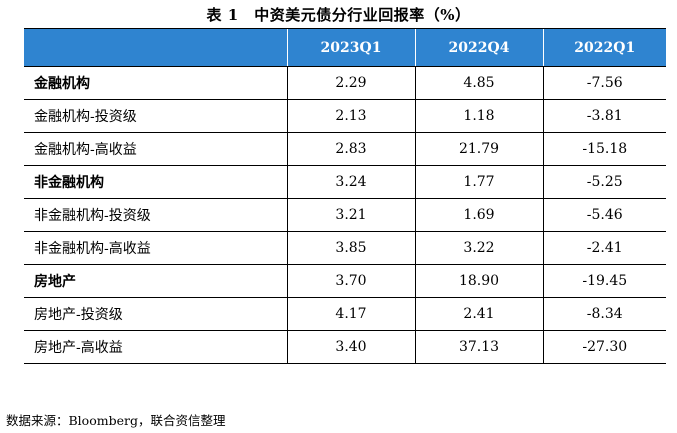 This screenshot has width=677, height=433. What do you see at coordinates (604, 281) in the screenshot?
I see `value-cell: -19.45` at bounding box center [604, 281].